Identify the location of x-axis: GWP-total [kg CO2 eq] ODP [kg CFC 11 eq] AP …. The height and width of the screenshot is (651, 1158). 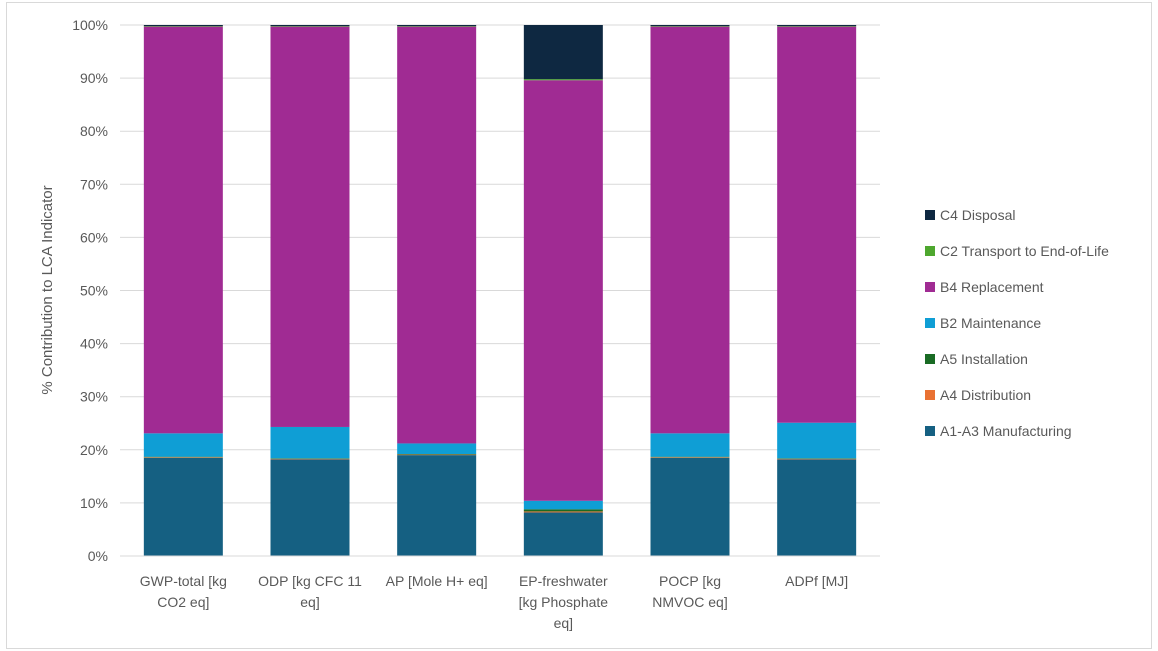
(500, 593).